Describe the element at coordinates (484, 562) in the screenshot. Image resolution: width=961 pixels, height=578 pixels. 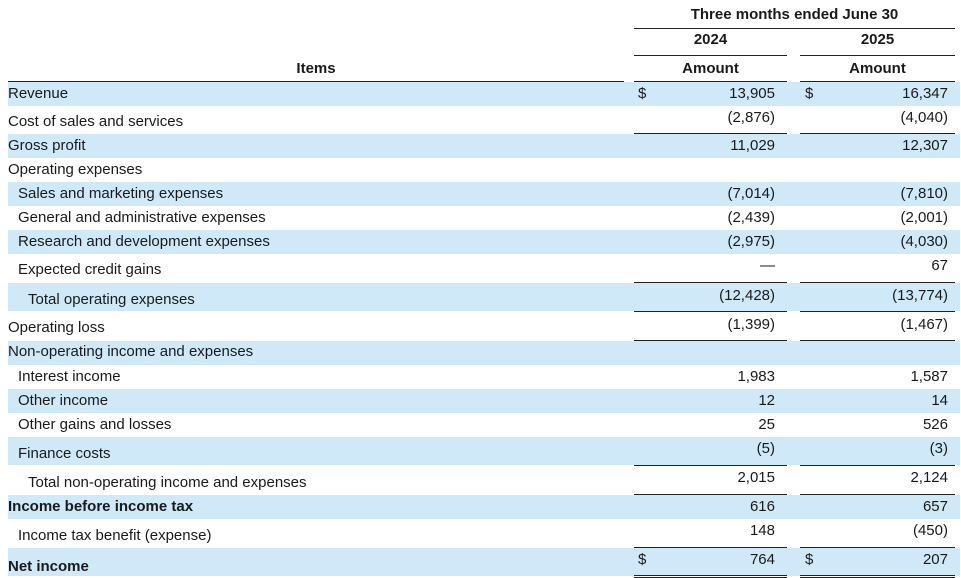
I see `table-row-net-income: Net income $ 764 $ 207` at that location.